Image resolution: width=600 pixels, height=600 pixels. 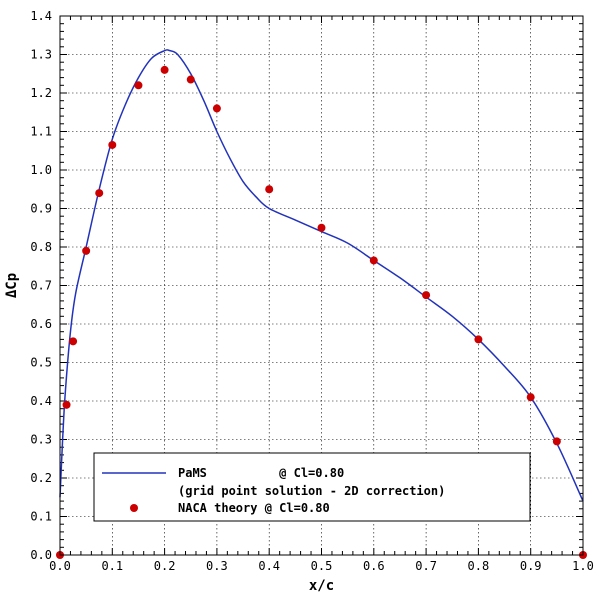 What do you see at coordinates (41, 363) in the screenshot?
I see `y-tick-label: 0.5` at bounding box center [41, 363].